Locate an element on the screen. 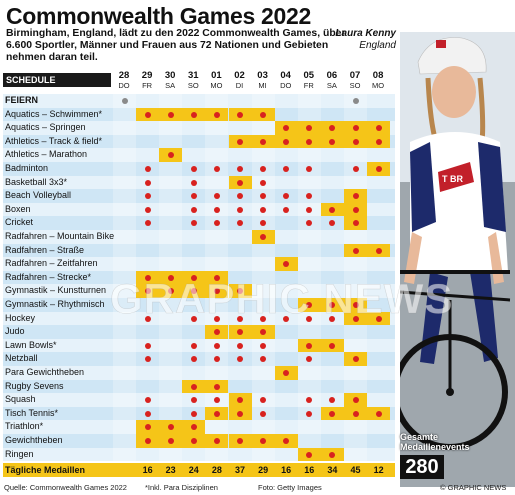 The width and height of the screenshot is (515, 495). daily-medal-count: 16 is located at coordinates (147, 470).